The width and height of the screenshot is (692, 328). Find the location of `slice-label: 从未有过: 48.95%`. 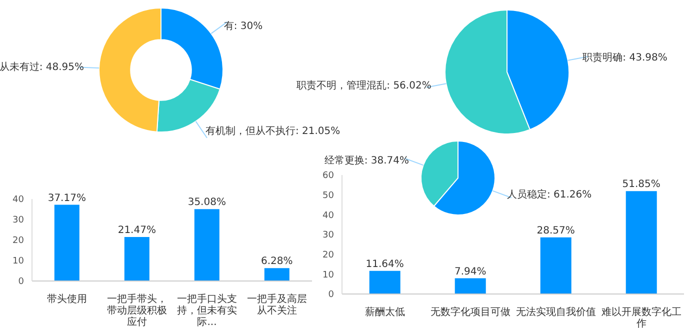

slice-label: 从未有过: 48.95% is located at coordinates (42, 67).